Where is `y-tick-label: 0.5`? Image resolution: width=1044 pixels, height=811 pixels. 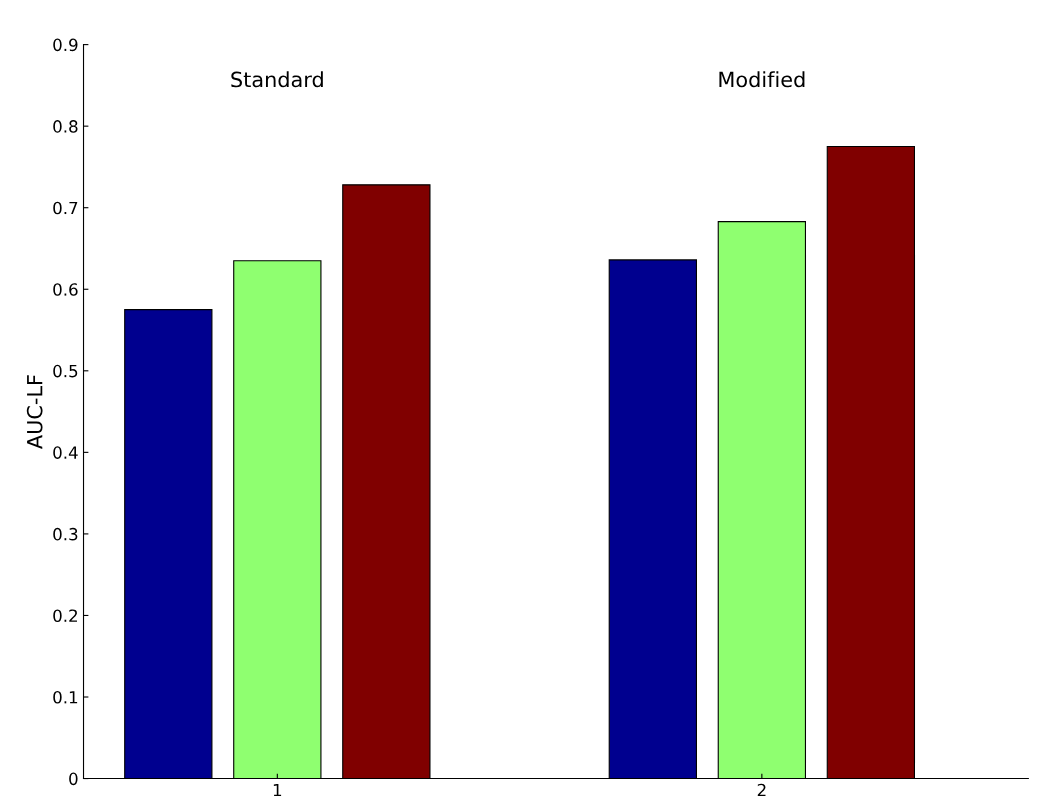
y-tick-label: 0.5 is located at coordinates (65, 371).